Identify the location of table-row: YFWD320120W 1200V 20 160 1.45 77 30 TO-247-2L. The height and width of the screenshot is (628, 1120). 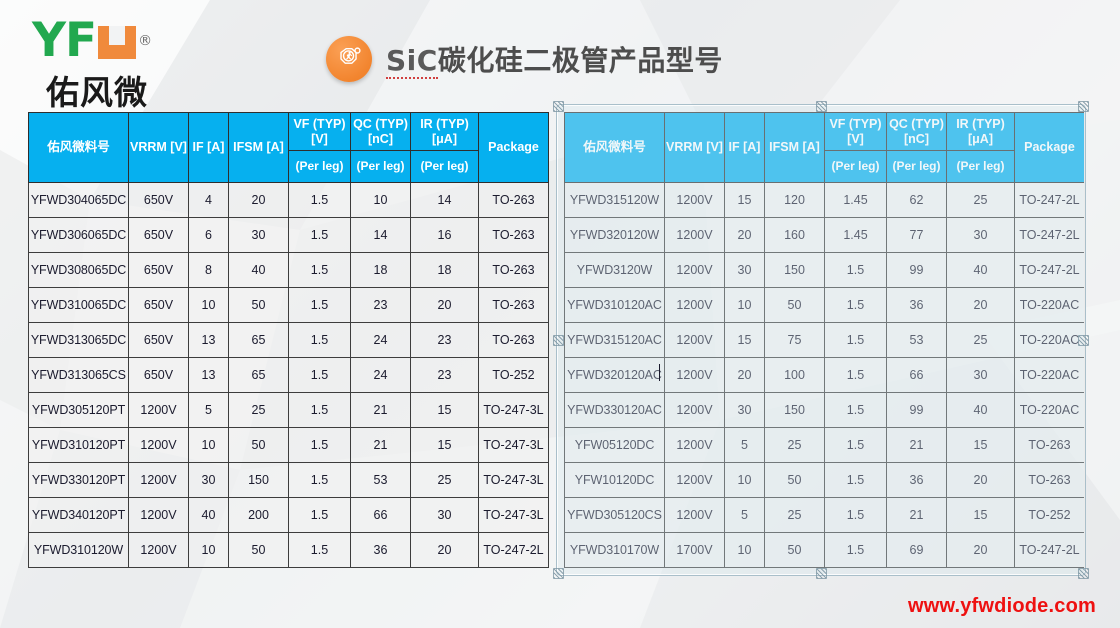
(824, 235).